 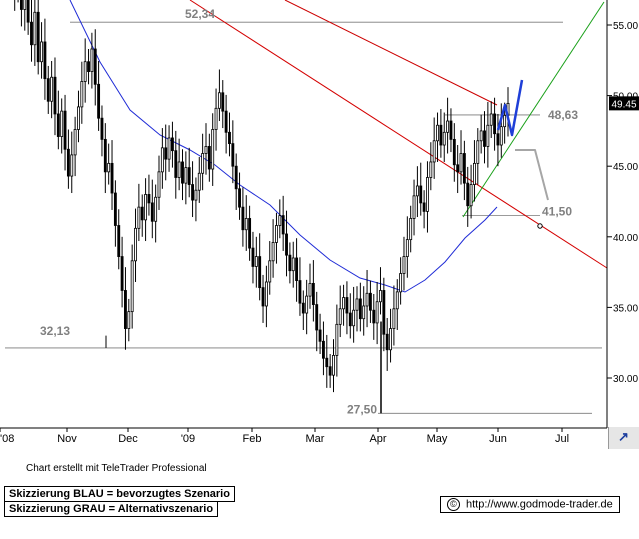 What do you see at coordinates (377, 439) in the screenshot?
I see `x-tick-label: Apr` at bounding box center [377, 439].